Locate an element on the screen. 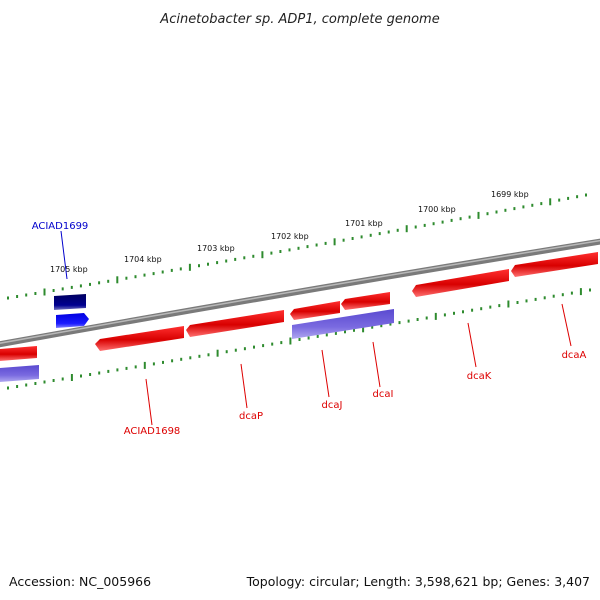 The image size is (600, 600). scale-label-1703: 1703 kbp is located at coordinates (216, 248).